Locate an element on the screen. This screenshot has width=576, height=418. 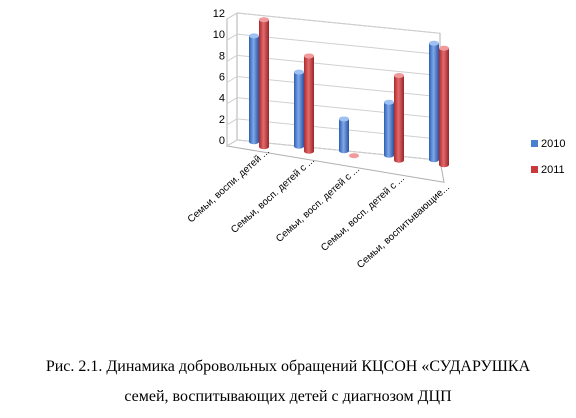
y-tick-label: 12 is located at coordinates (219, 14).